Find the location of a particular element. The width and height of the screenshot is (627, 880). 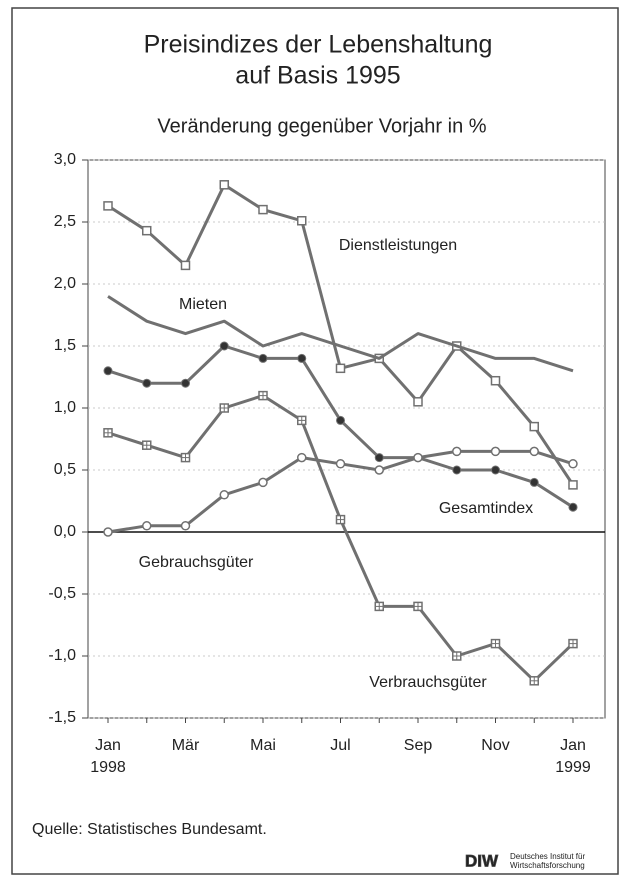

series-label: Verbrauchsgüter is located at coordinates (428, 682).